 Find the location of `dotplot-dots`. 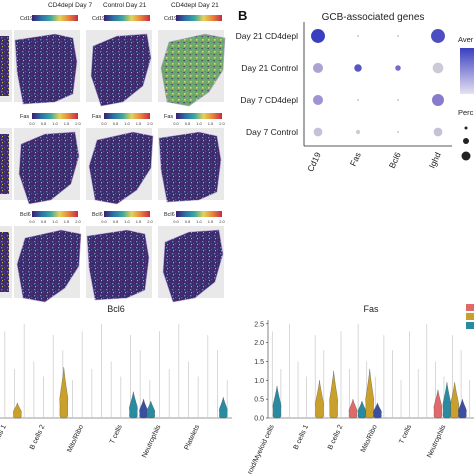

dotplot-dots is located at coordinates (378, 83).